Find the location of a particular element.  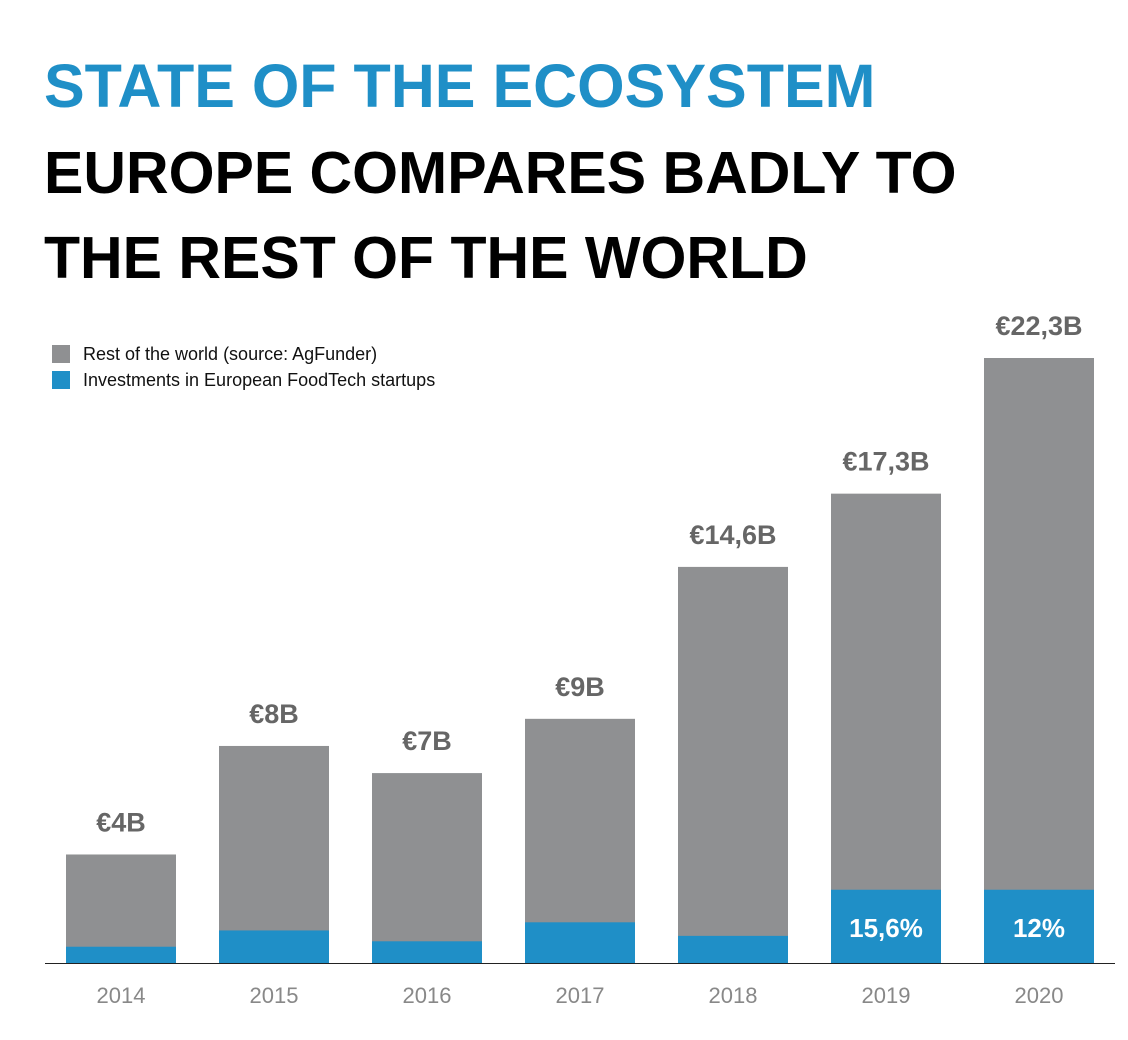

annotation: 12% is located at coordinates (1039, 928).